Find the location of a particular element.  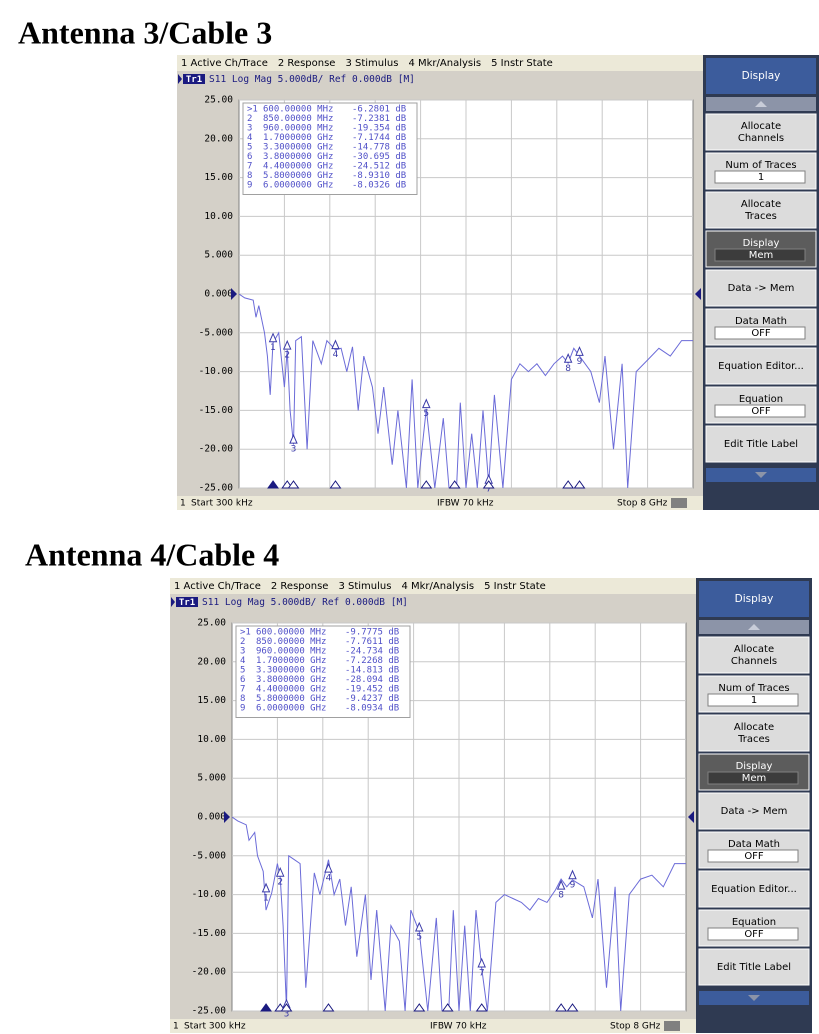

softkey-label: Data Math is located at coordinates (761, 321).